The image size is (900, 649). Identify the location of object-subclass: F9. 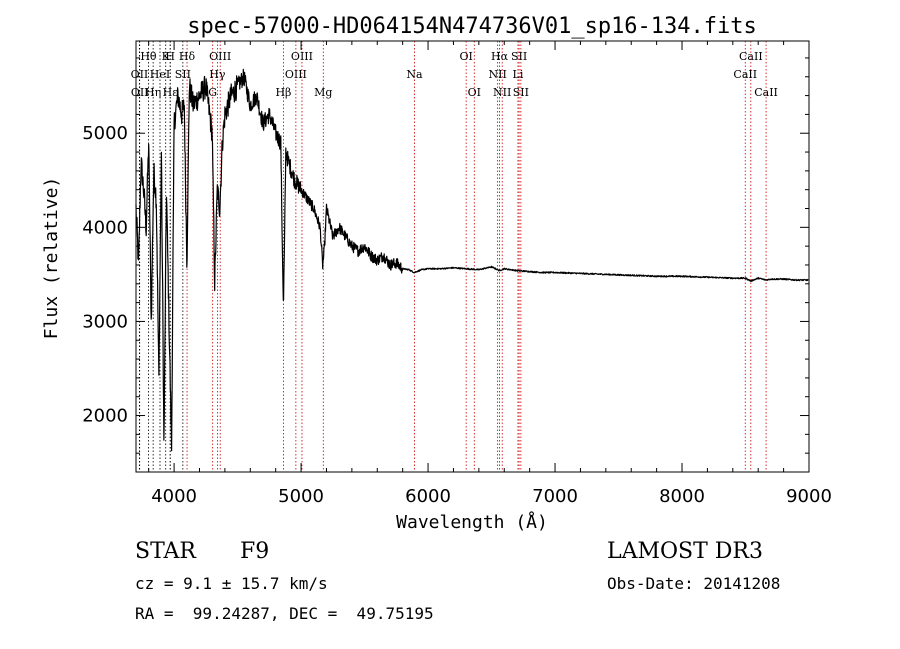
(255, 551).